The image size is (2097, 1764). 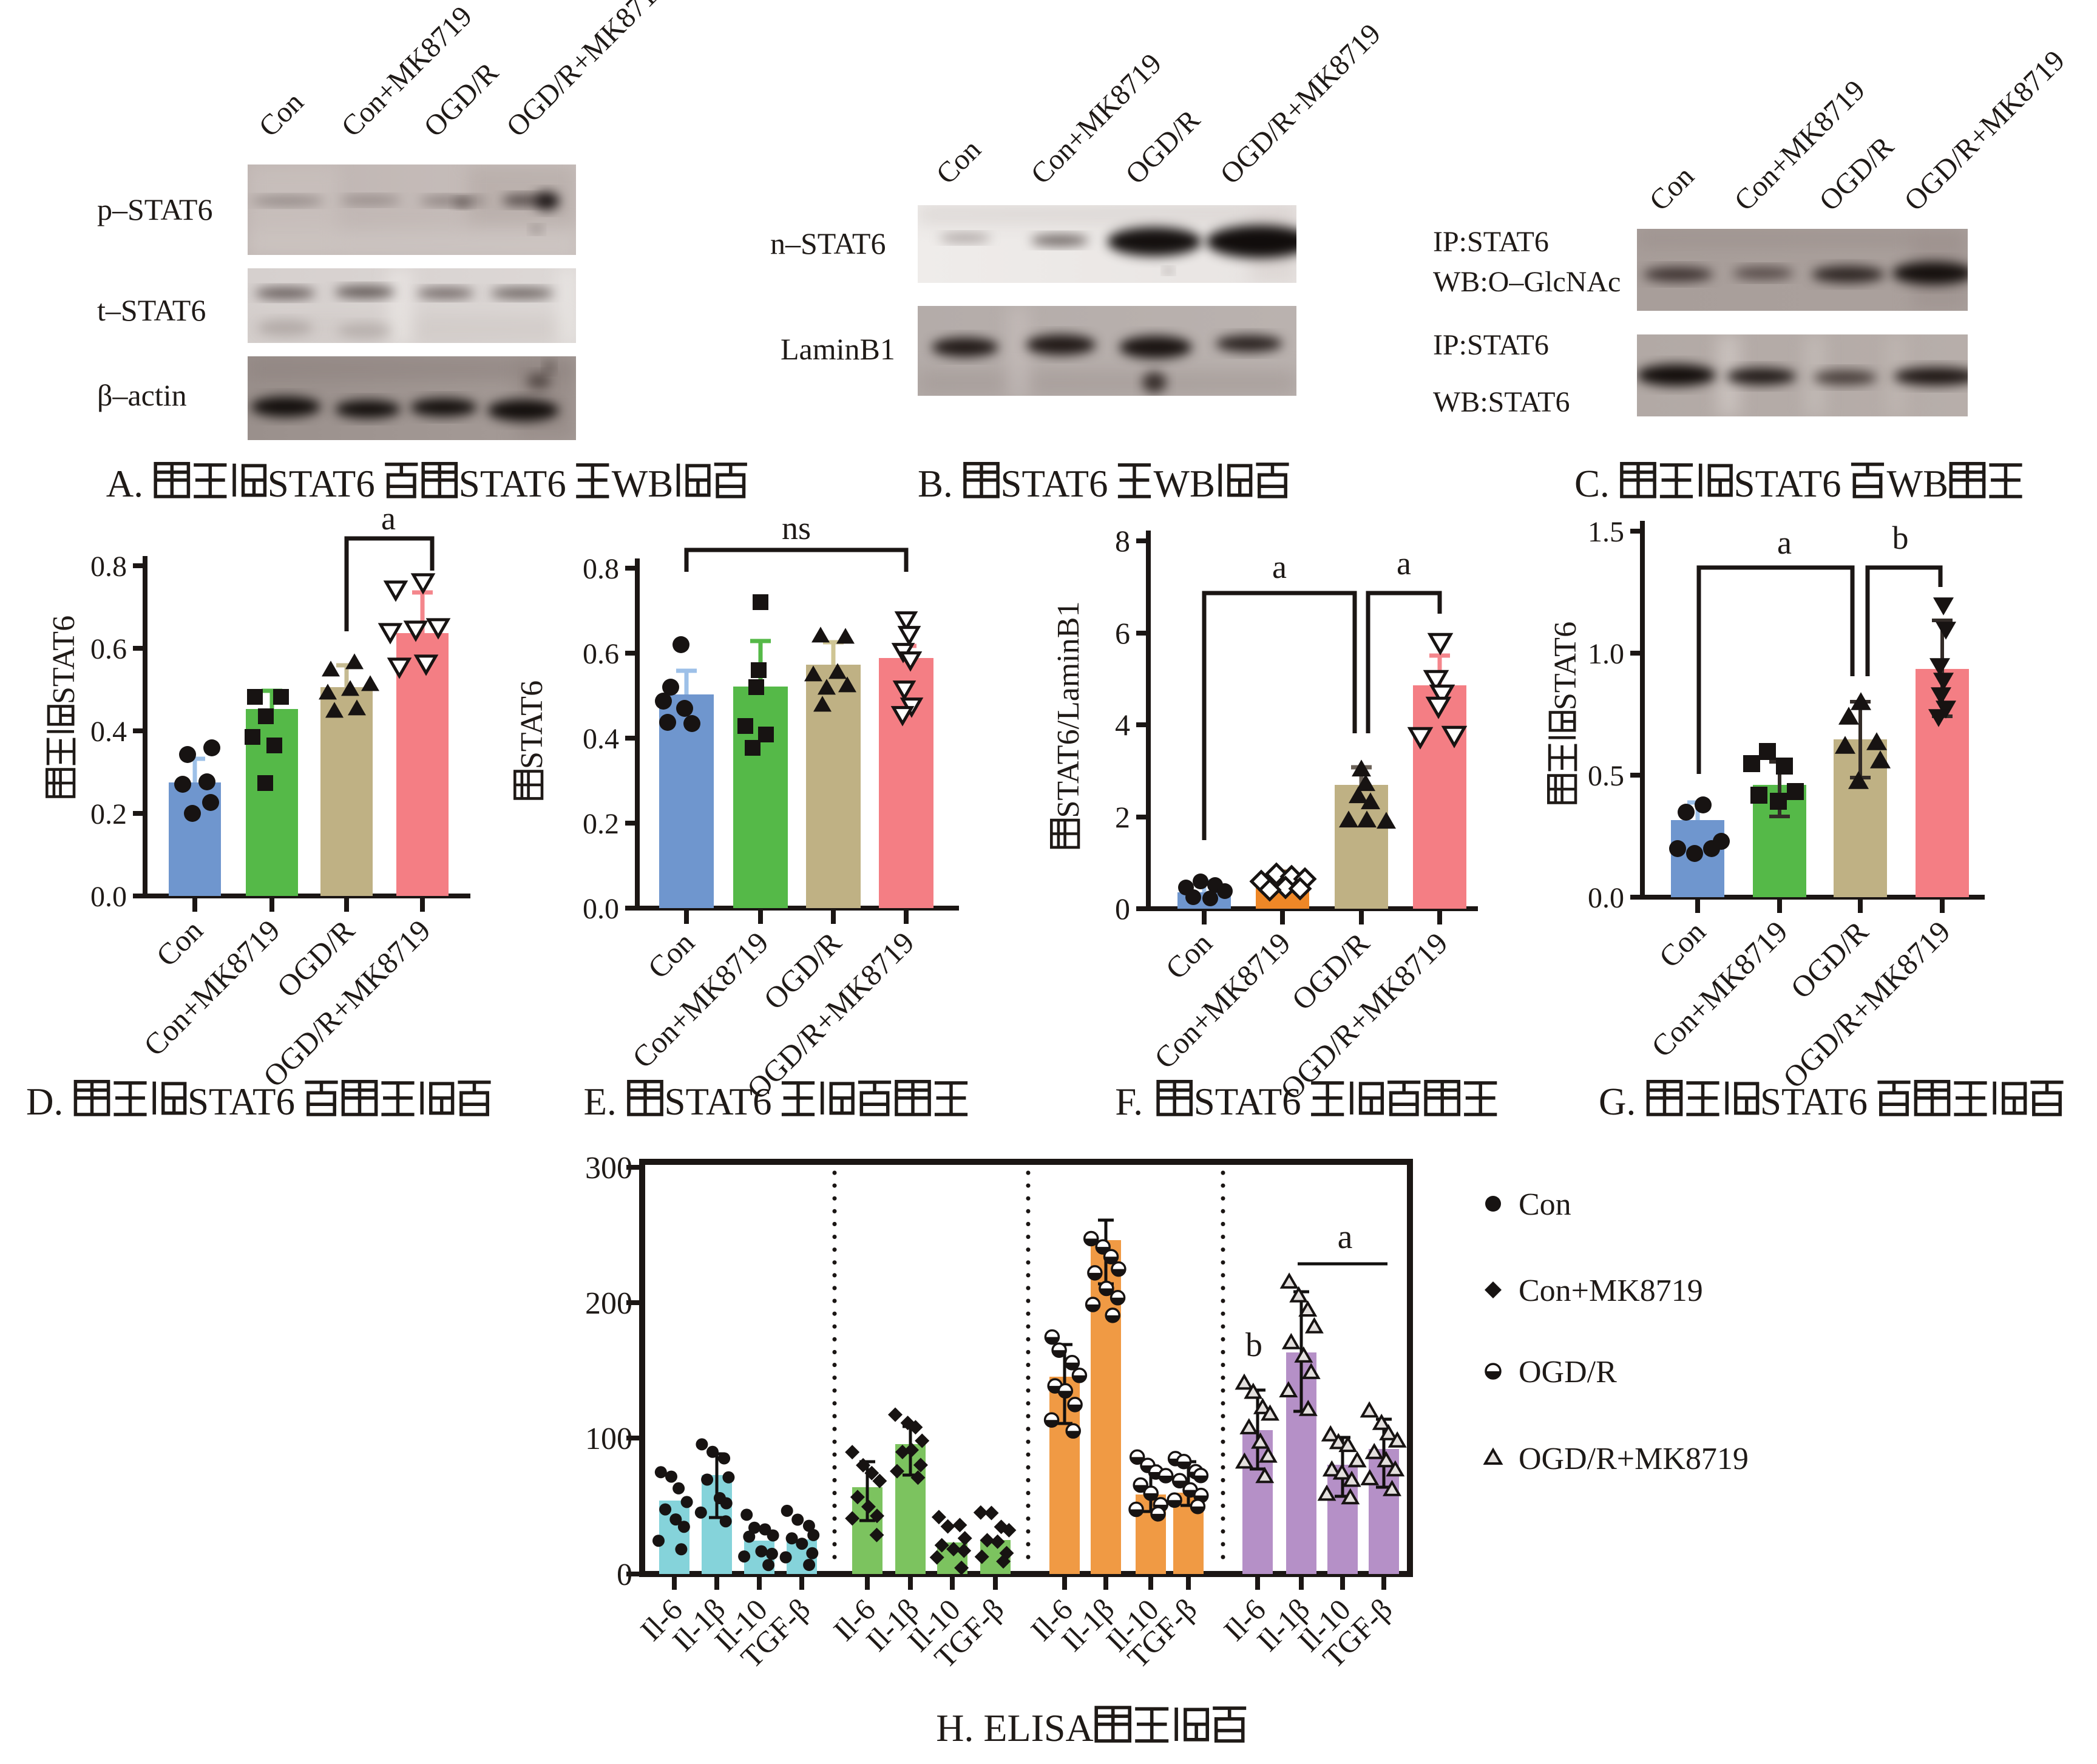 I want to click on svg-text: F., so click(x=1129, y=1101).